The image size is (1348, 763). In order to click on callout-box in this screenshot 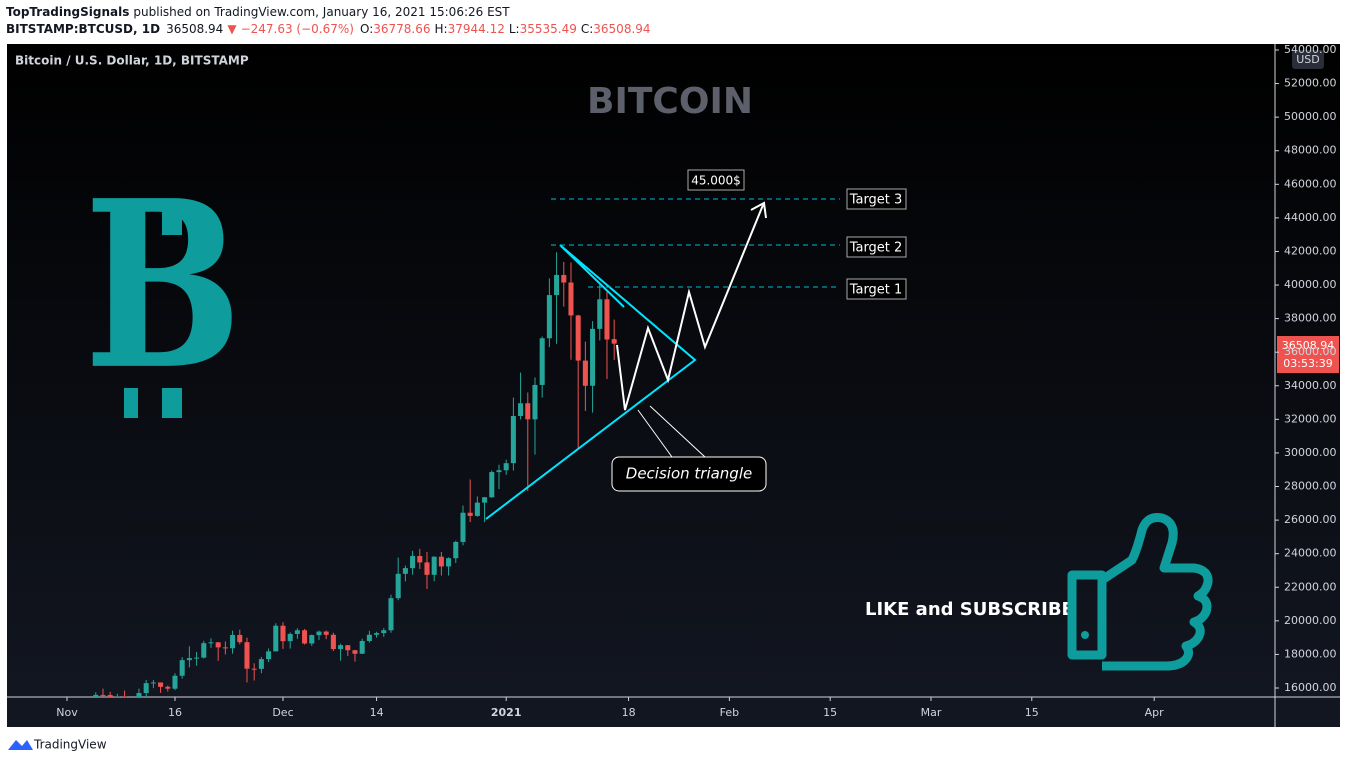, I will do `click(689, 474)`.